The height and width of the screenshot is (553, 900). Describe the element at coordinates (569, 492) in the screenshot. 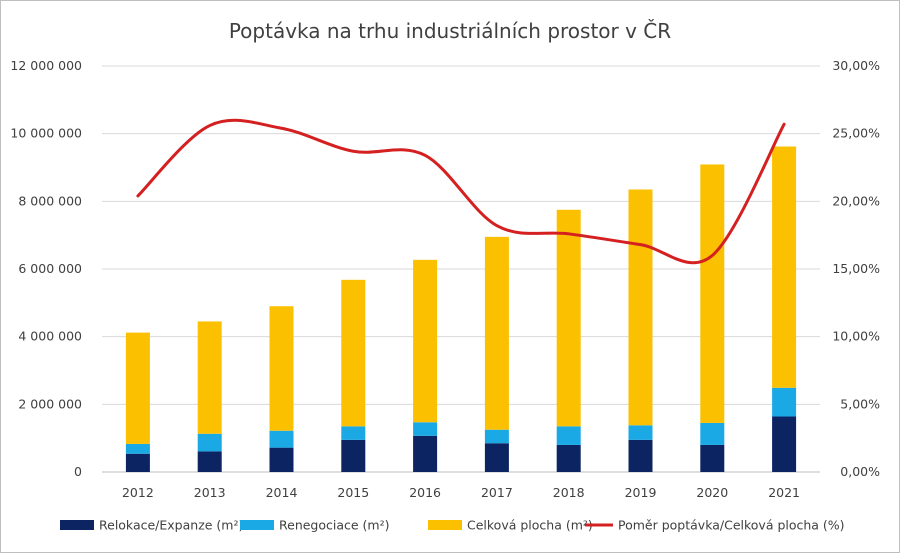

I see `x-tick-label: 2018` at that location.